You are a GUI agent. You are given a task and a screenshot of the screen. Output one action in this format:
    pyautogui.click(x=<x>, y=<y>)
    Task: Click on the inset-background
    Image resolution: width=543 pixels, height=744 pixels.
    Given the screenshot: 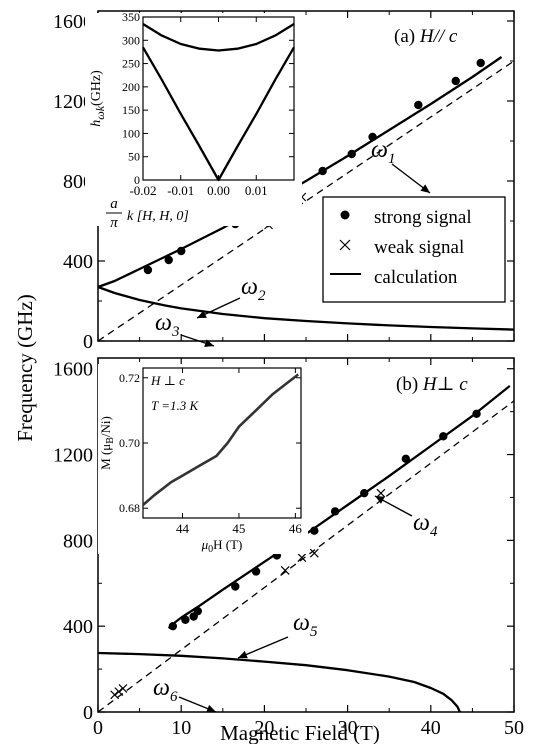 What is the action you would take?
    pyautogui.click(x=193, y=119)
    